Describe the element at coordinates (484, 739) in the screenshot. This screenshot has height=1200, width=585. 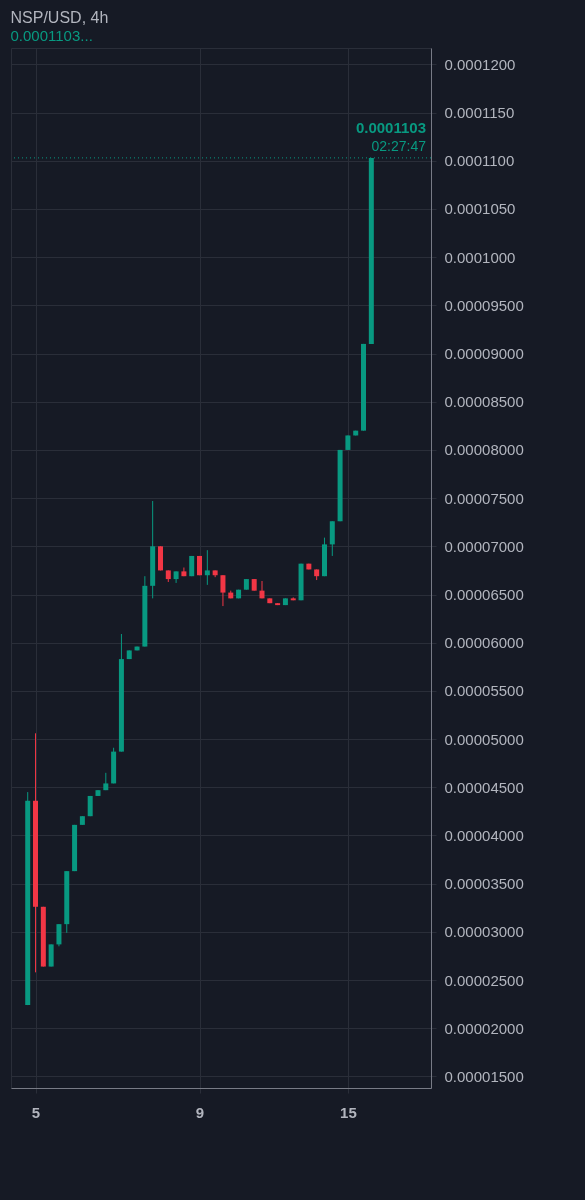
I see `y-tick-label: 0.00005000` at that location.